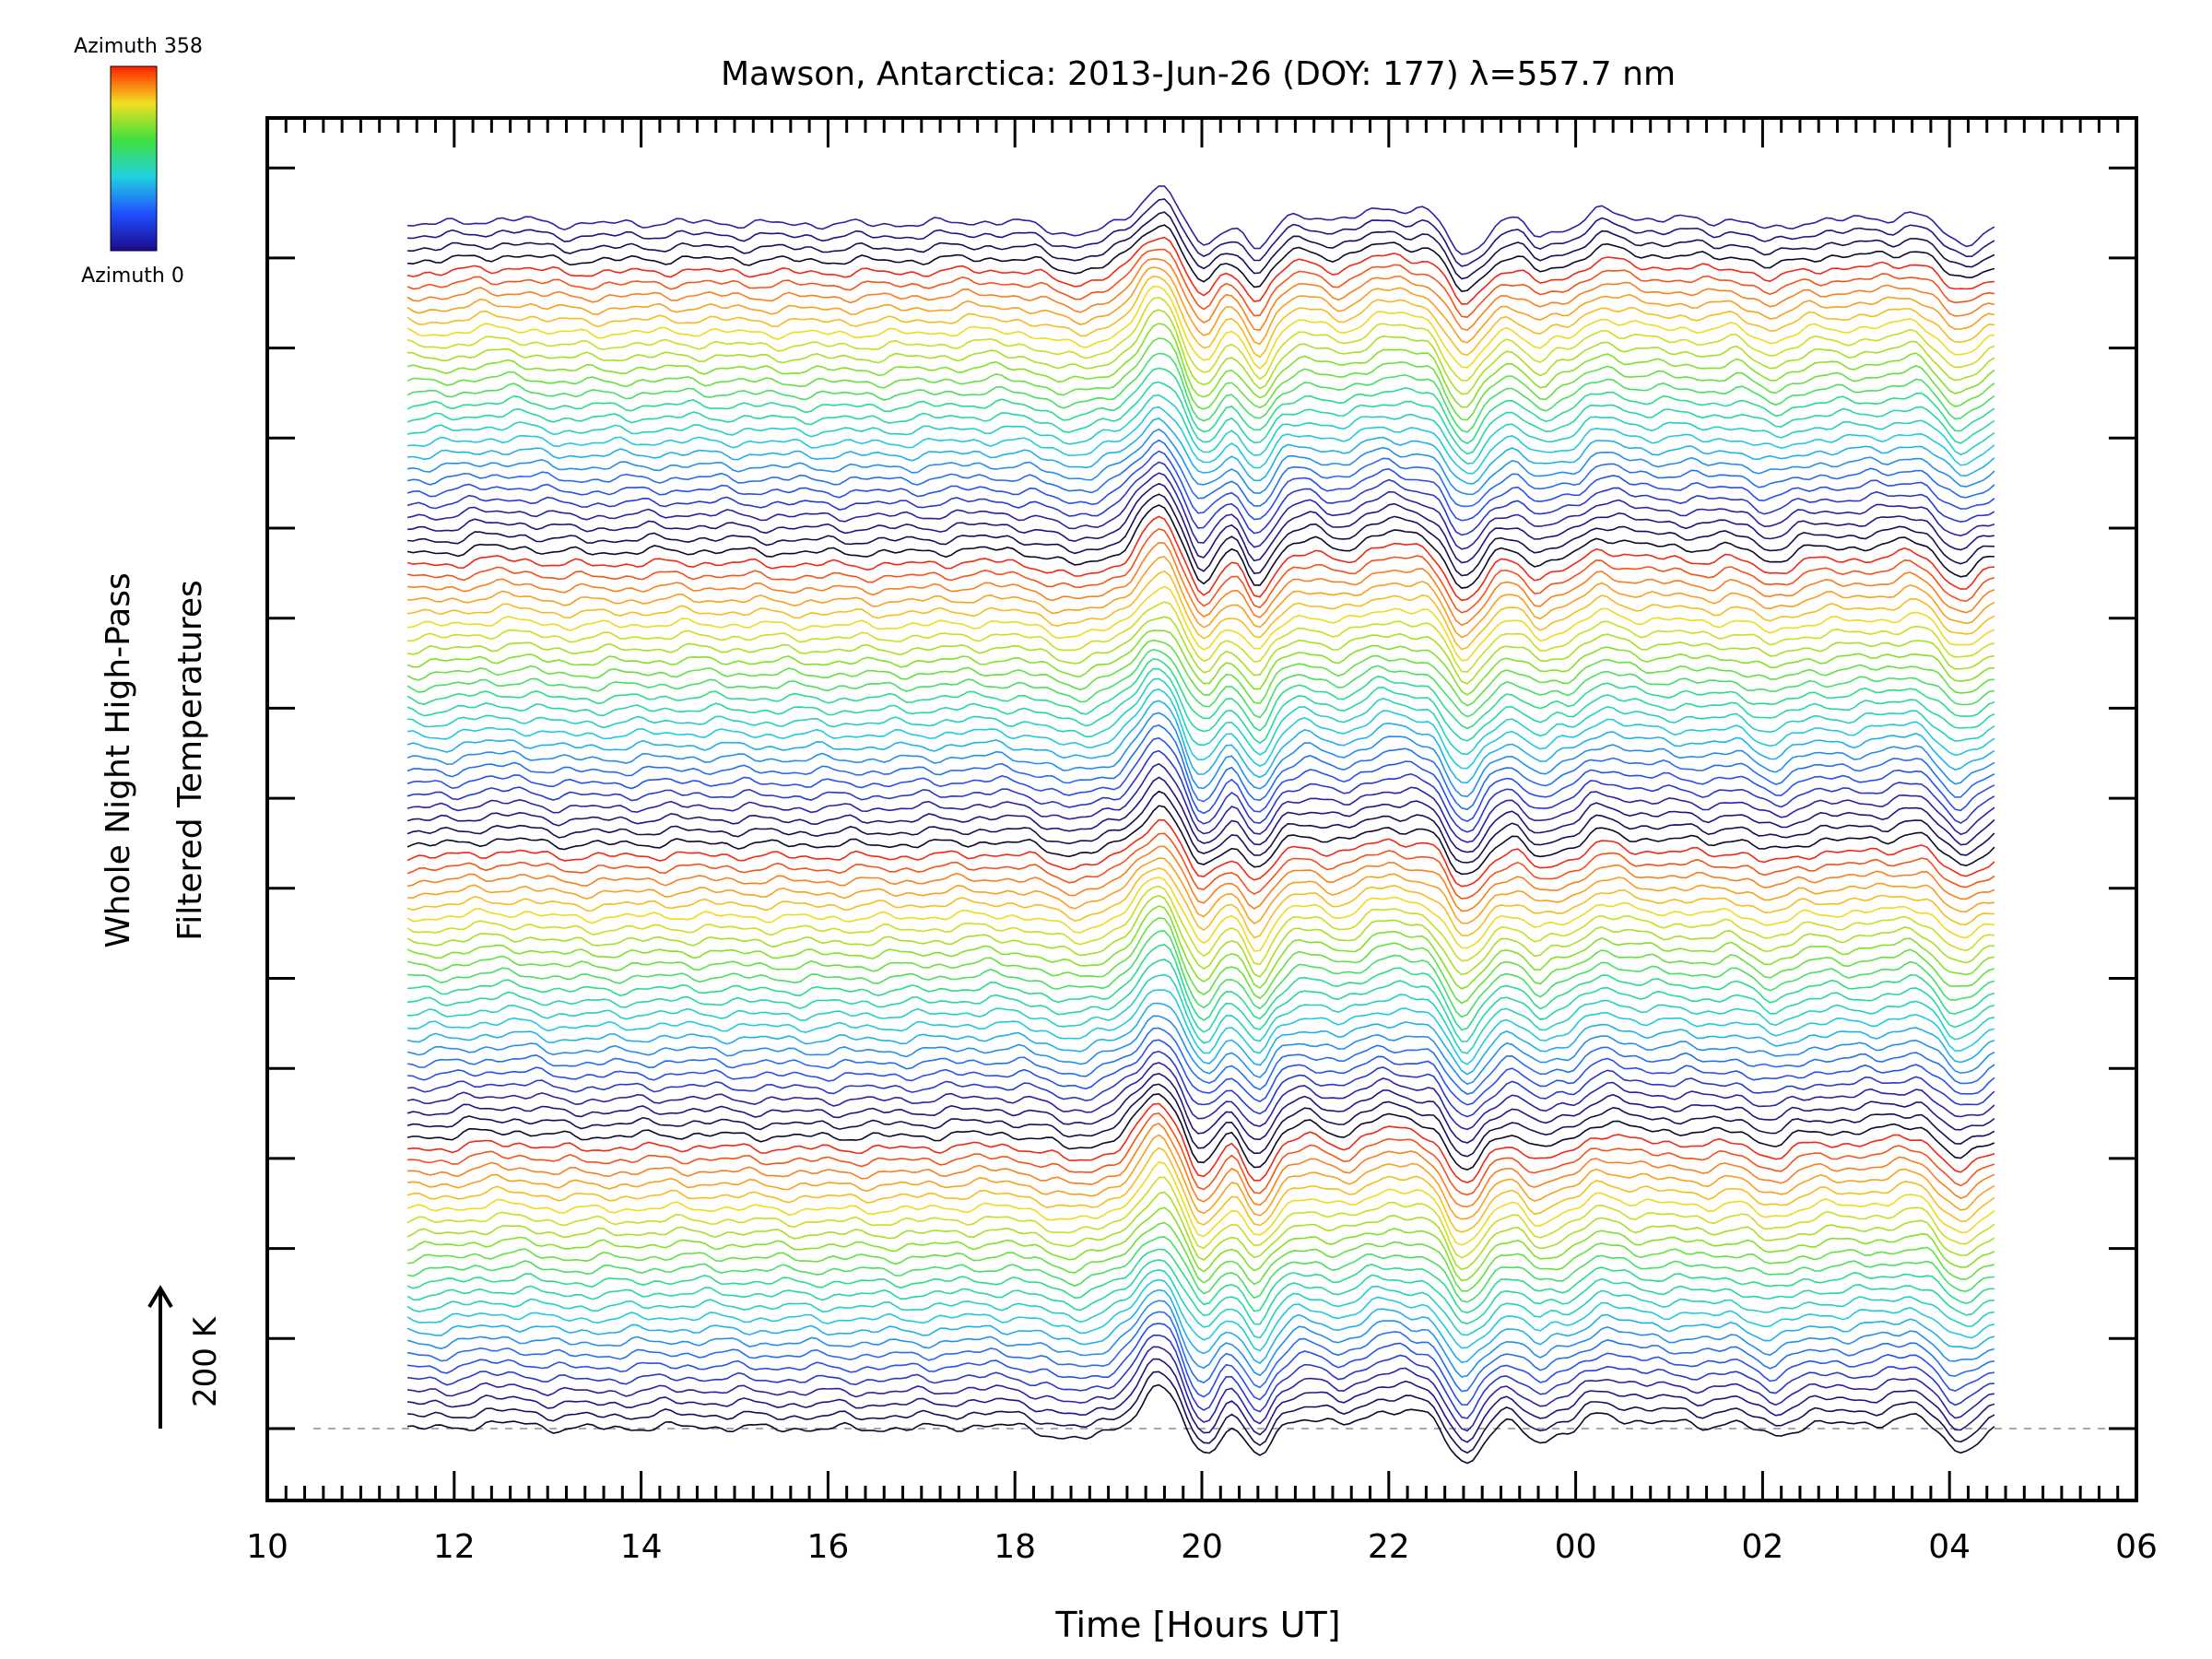 The width and height of the screenshot is (2212, 1659). What do you see at coordinates (267, 1547) in the screenshot?
I see `x-tick-label: 10` at bounding box center [267, 1547].